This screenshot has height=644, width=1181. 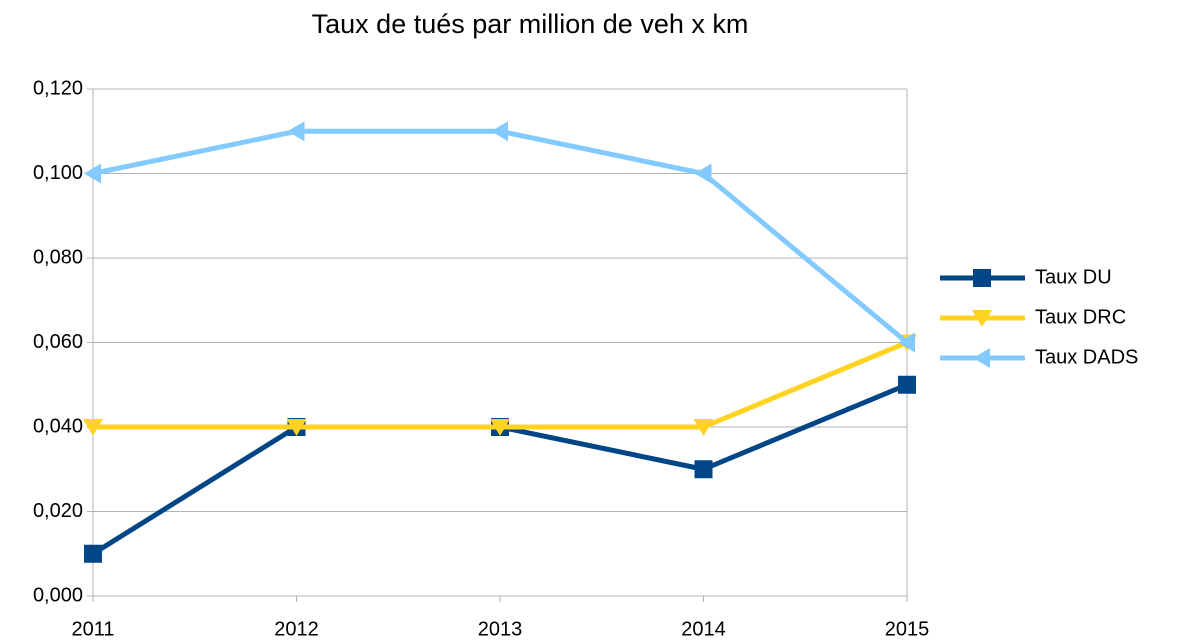 I want to click on x-tick-label: 2012, so click(x=296, y=629).